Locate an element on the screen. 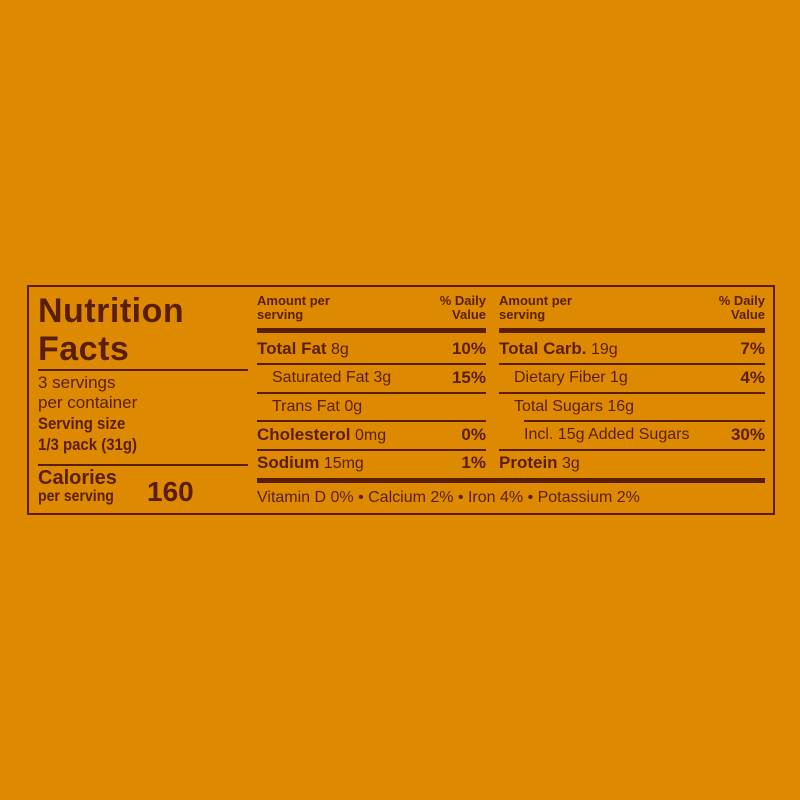  calories-label: Calories is located at coordinates (77, 478).